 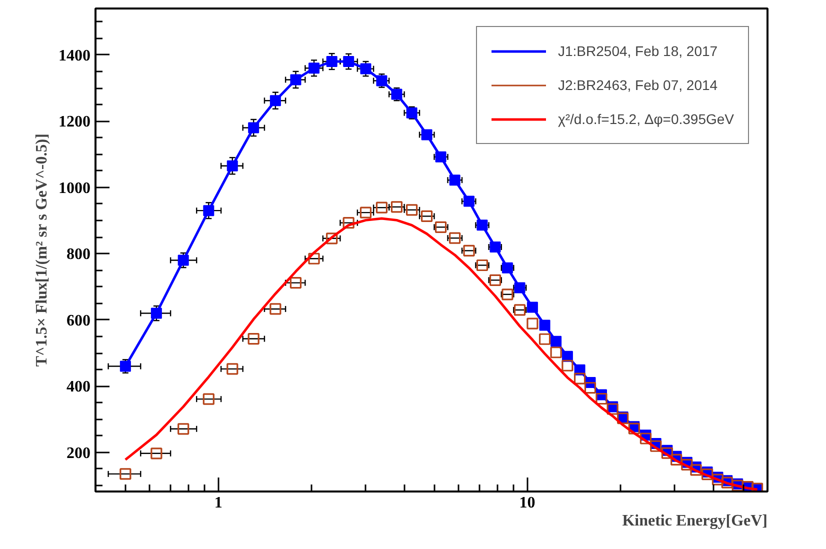 What do you see at coordinates (695, 521) in the screenshot?
I see `x-axis-title: Kinetic Energy[GeV]` at bounding box center [695, 521].